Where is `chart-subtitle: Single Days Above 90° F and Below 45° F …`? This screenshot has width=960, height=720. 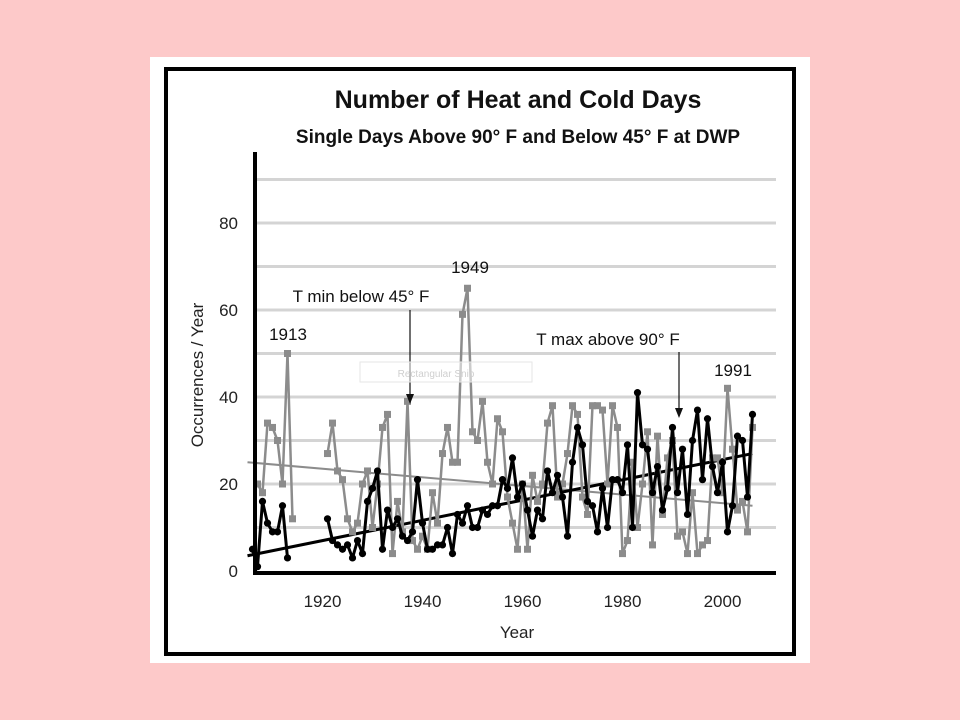
chart-subtitle: Single Days Above 90° F and Below 45° F … is located at coordinates (518, 137).